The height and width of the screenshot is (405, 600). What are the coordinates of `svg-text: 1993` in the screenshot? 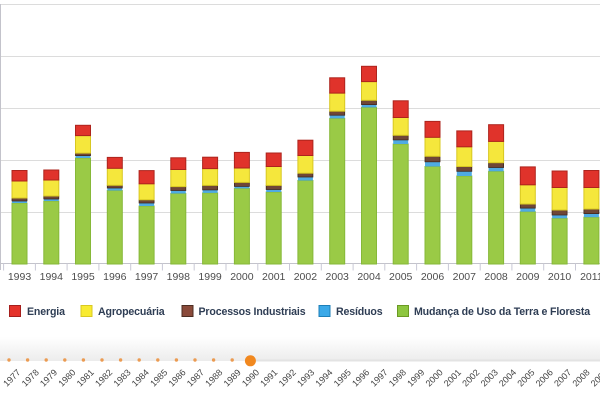 It's located at (20, 277).